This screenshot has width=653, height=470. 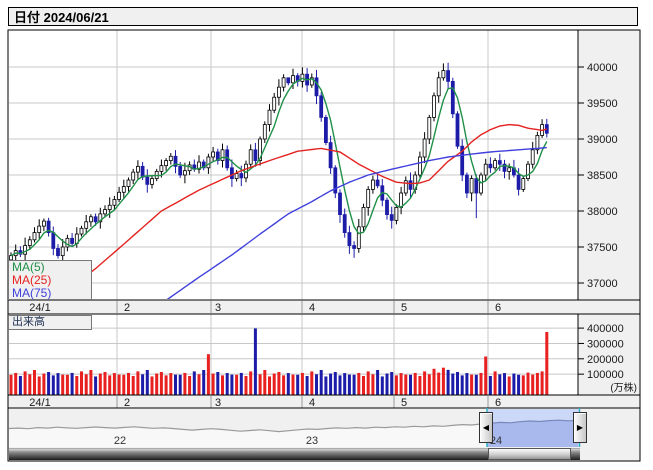 I want to click on legend-item-ma5: MA(5), so click(x=28, y=267).